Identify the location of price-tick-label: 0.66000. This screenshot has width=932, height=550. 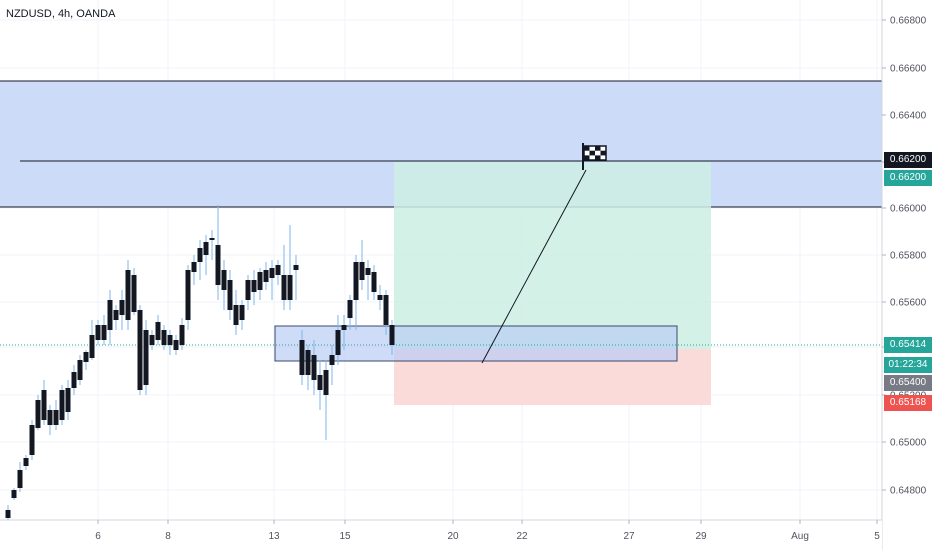
(908, 209).